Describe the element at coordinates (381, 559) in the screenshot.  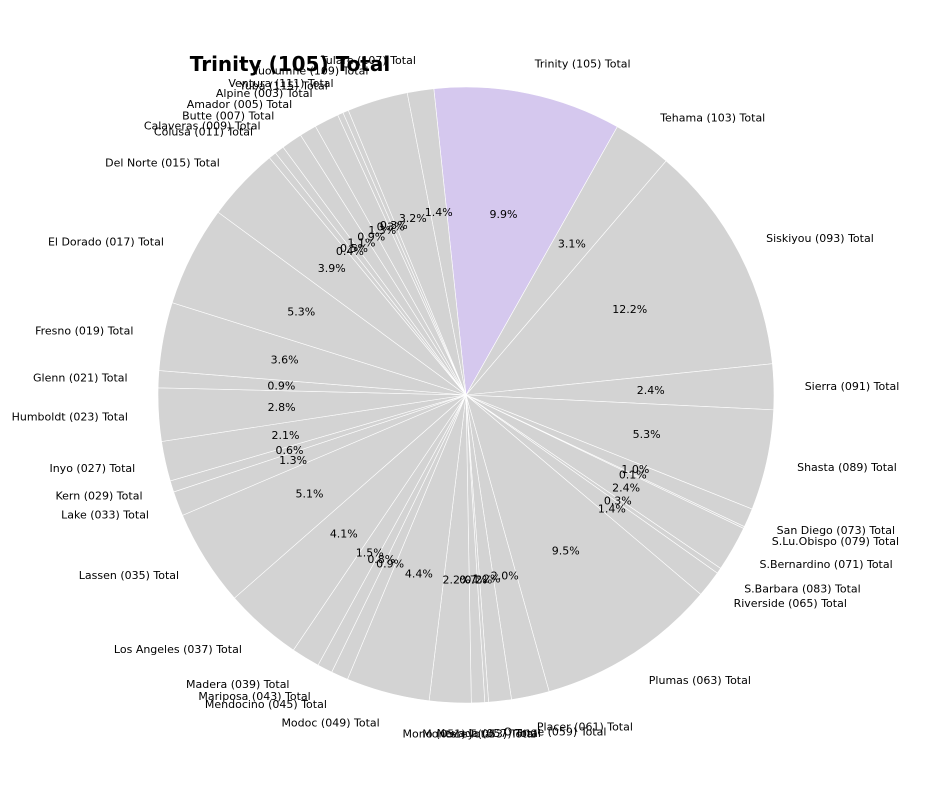
I see `percent-label: 0.8%` at that location.